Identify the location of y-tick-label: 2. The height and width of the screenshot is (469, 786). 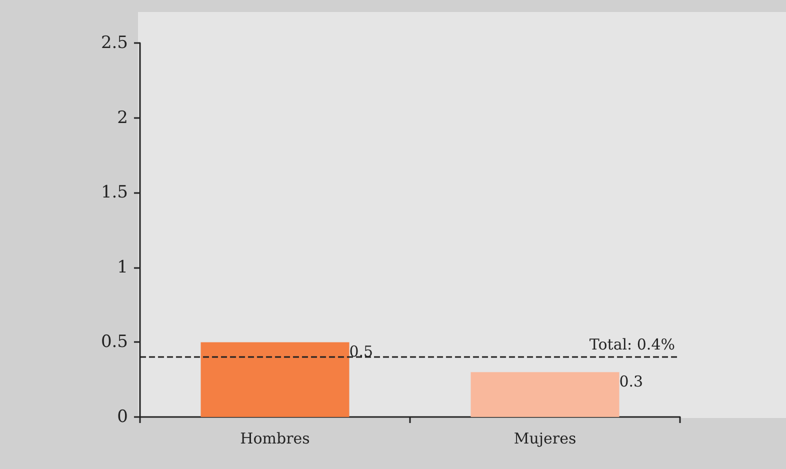
(122, 118).